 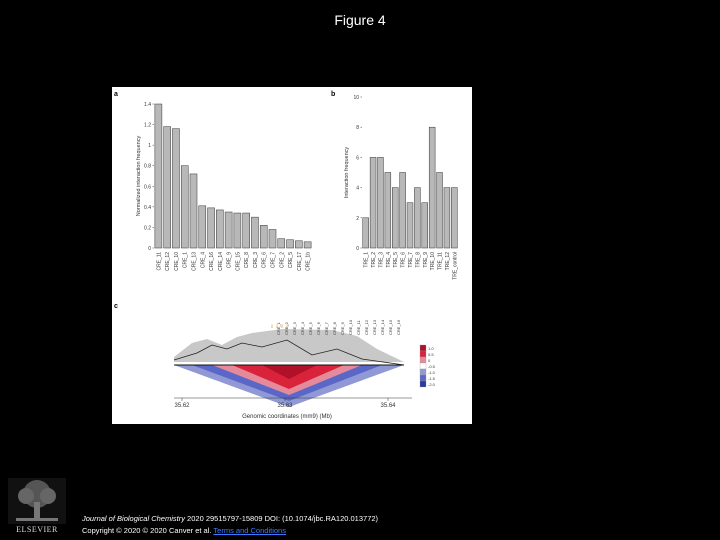 What do you see at coordinates (177, 261) in the screenshot?
I see `x-tick-label: CRE_10` at bounding box center [177, 261].